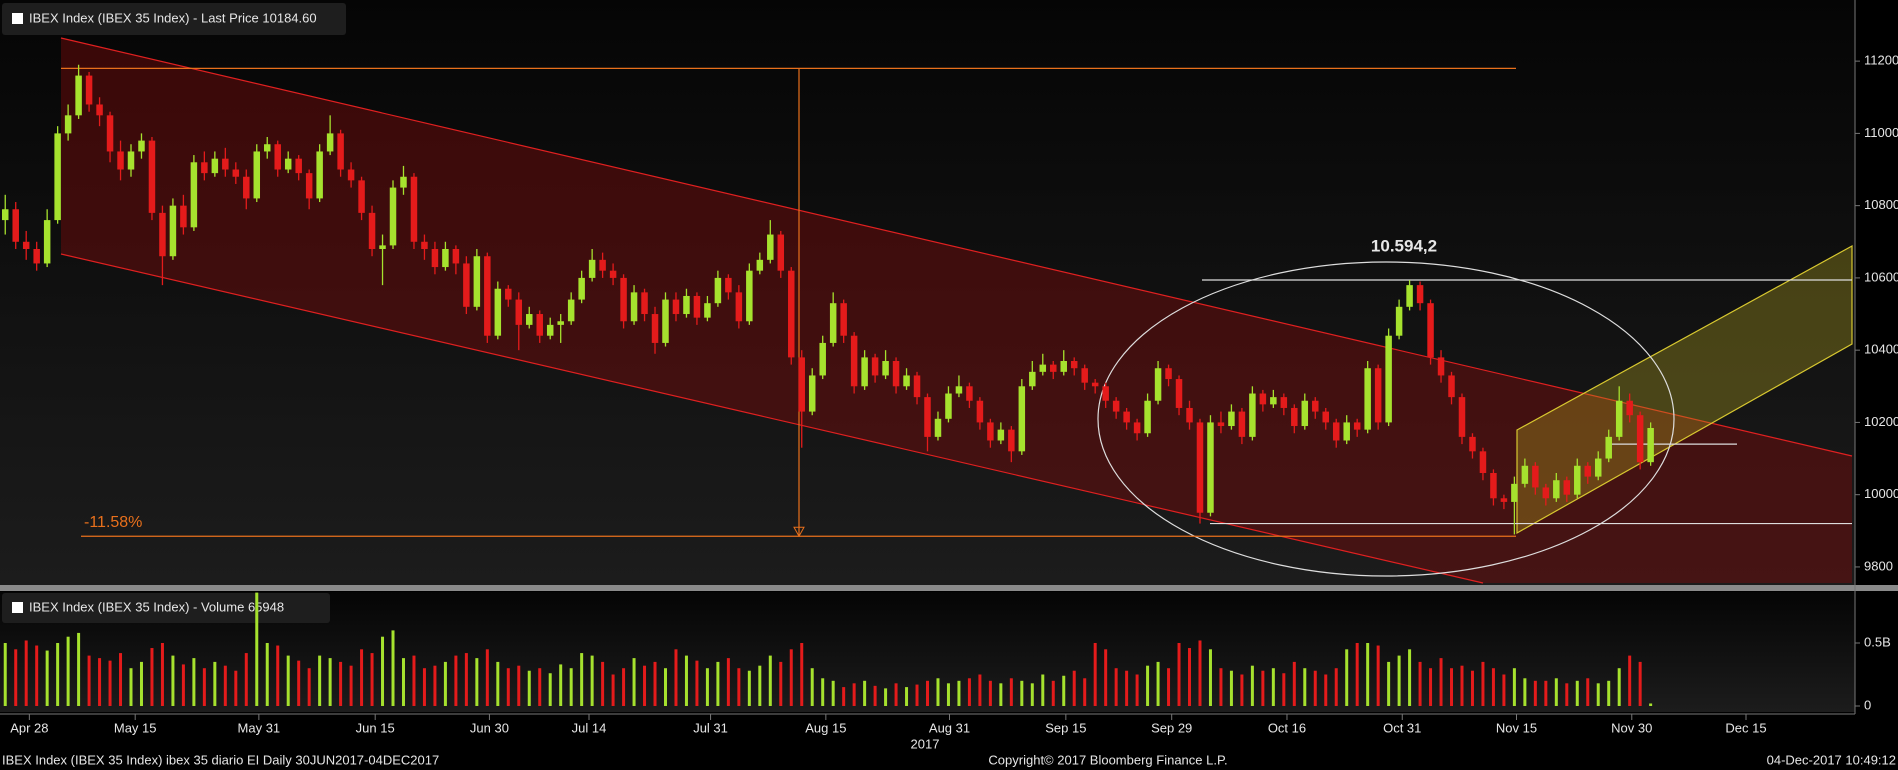  Describe the element at coordinates (589, 727) in the screenshot. I see `x-tick-label: Jul 14` at that location.